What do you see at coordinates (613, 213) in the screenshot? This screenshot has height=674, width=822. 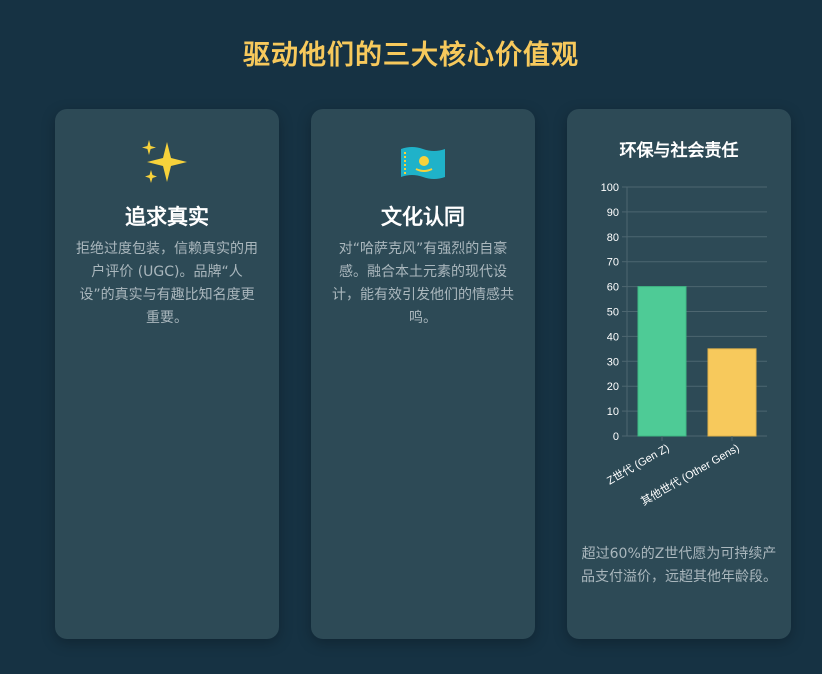 I see `y-tick-label: 90` at bounding box center [613, 213].